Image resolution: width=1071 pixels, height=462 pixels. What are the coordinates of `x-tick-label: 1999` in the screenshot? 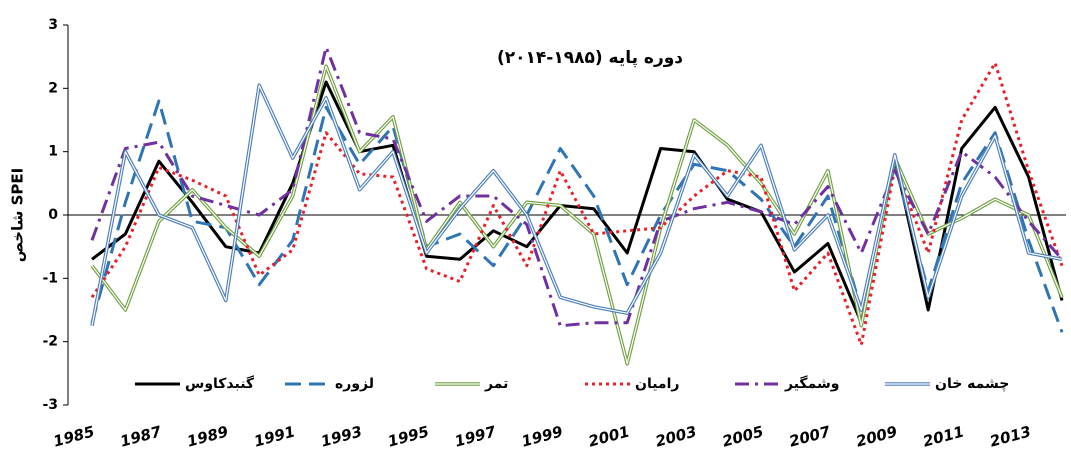 It's located at (542, 436).